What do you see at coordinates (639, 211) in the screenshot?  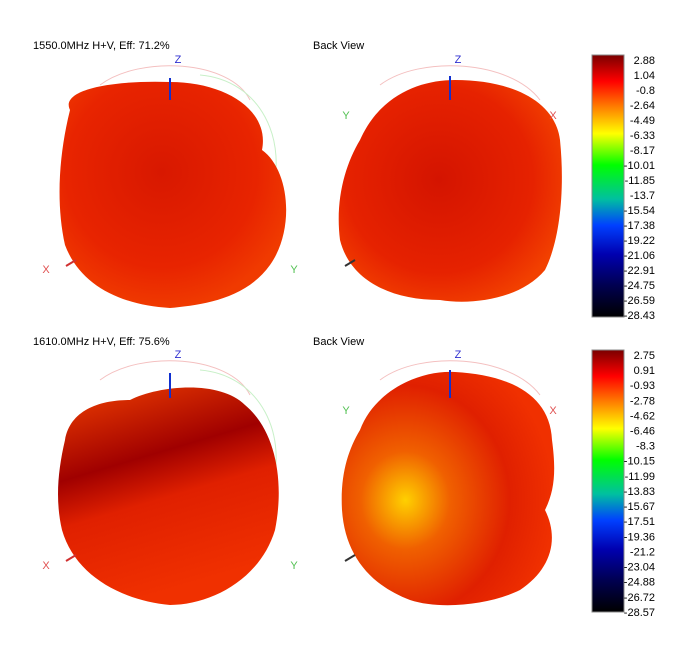 I see `colorbar-tick-label: -15.54` at bounding box center [639, 211].